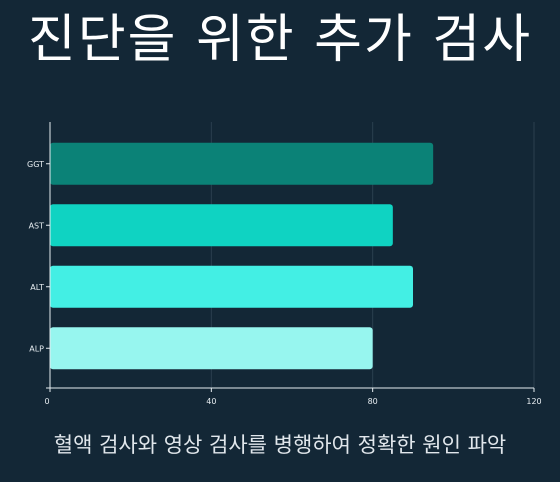 The width and height of the screenshot is (560, 482). I want to click on bar-alt, so click(231, 286).